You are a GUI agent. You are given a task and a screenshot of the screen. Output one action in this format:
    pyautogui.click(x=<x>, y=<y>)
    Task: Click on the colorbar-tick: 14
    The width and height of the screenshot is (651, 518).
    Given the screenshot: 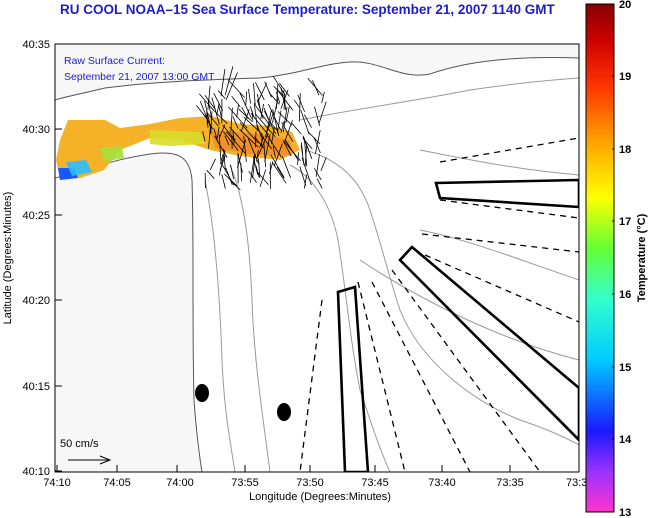 What is the action you would take?
    pyautogui.click(x=625, y=440)
    